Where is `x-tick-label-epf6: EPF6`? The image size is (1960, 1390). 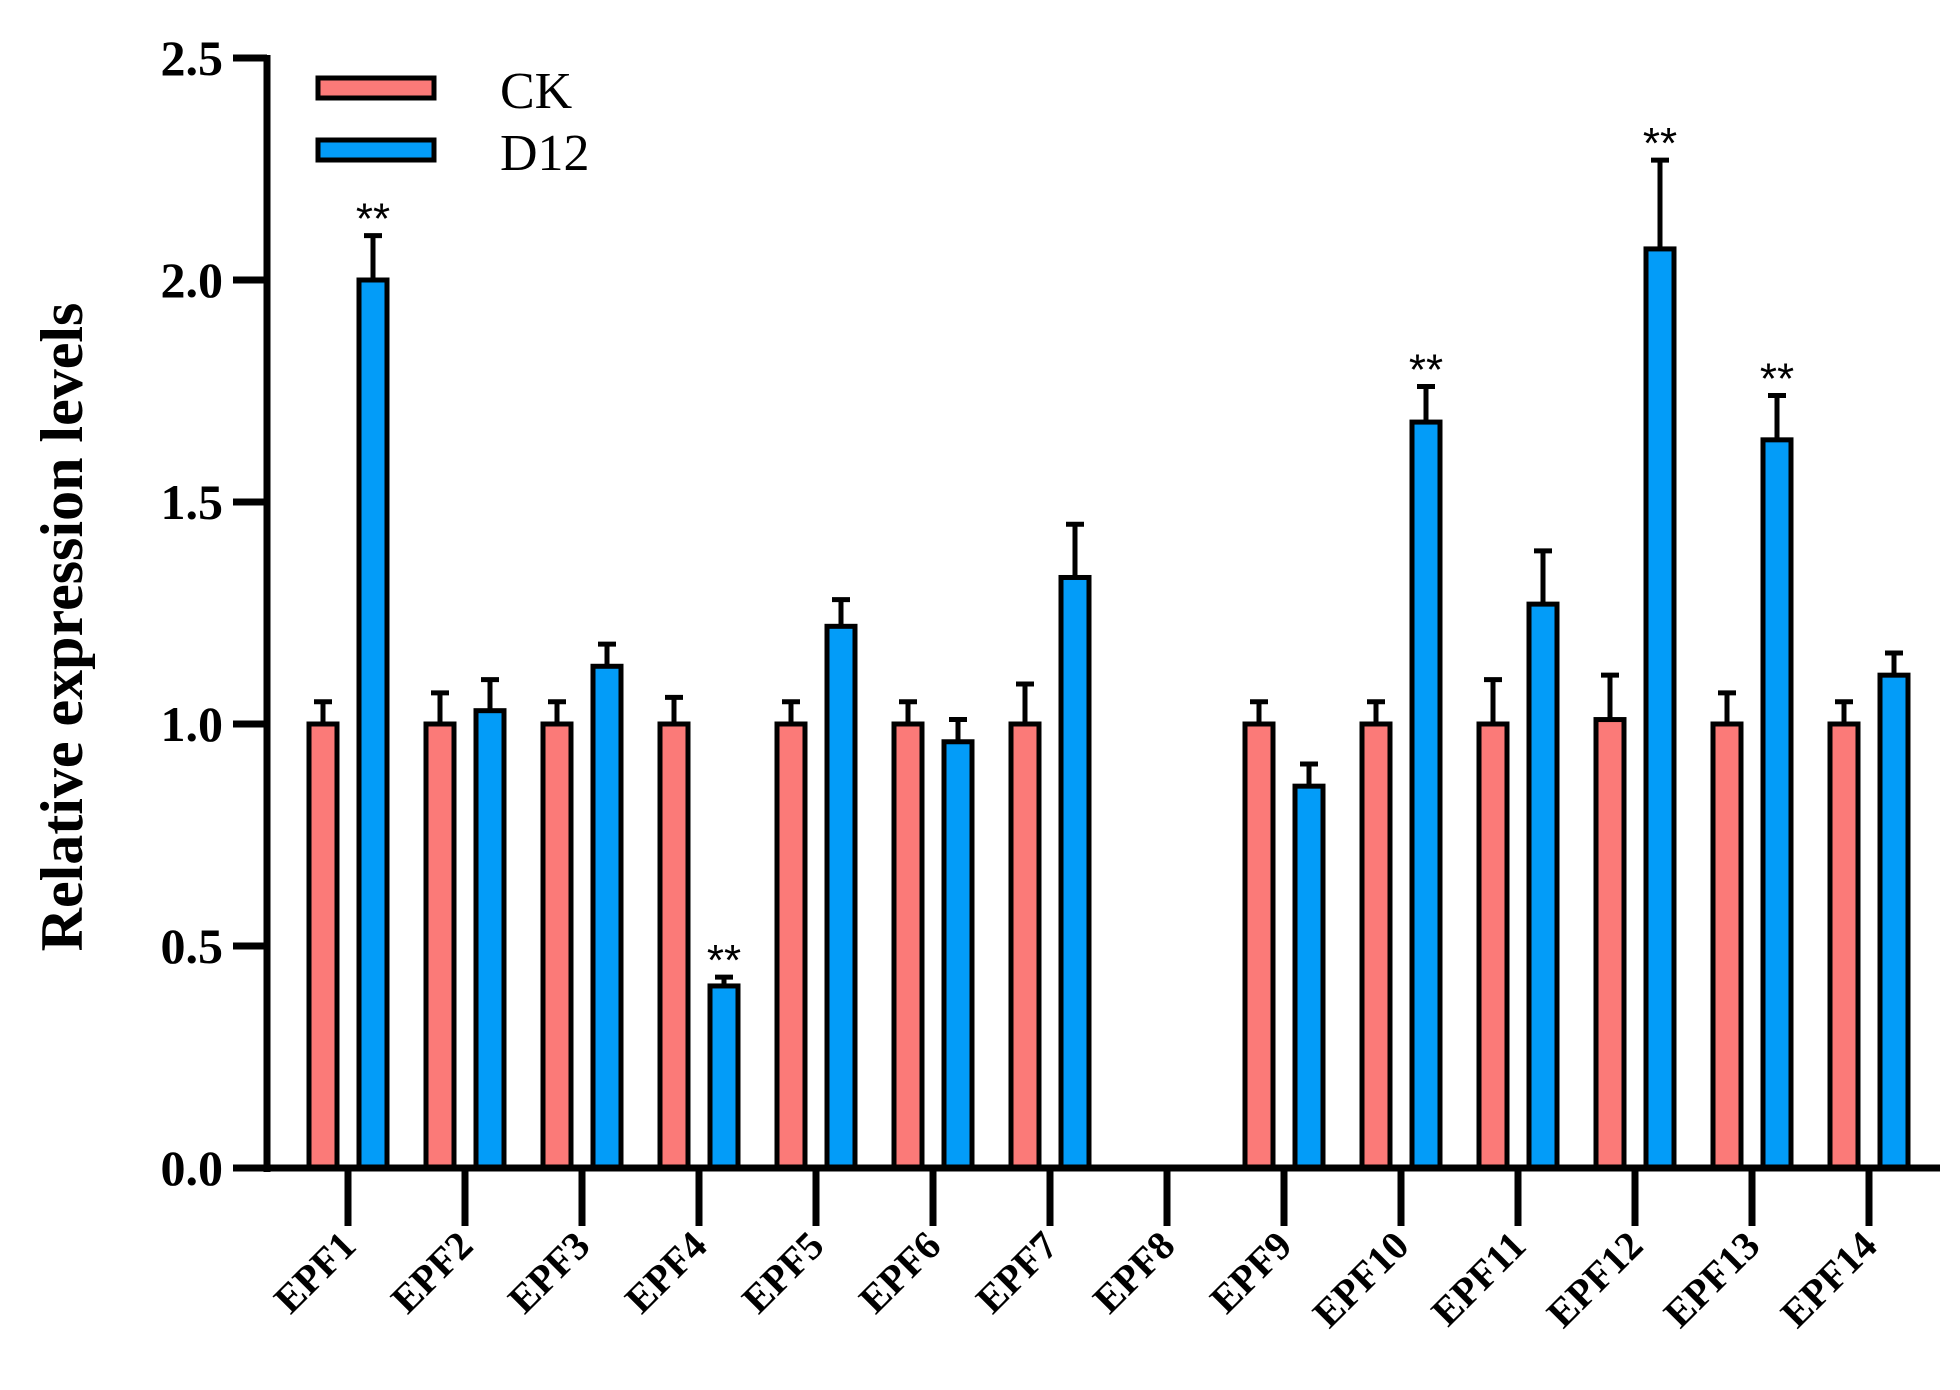
x-tick-label-epf6: EPF6 is located at coordinates (899, 1272).